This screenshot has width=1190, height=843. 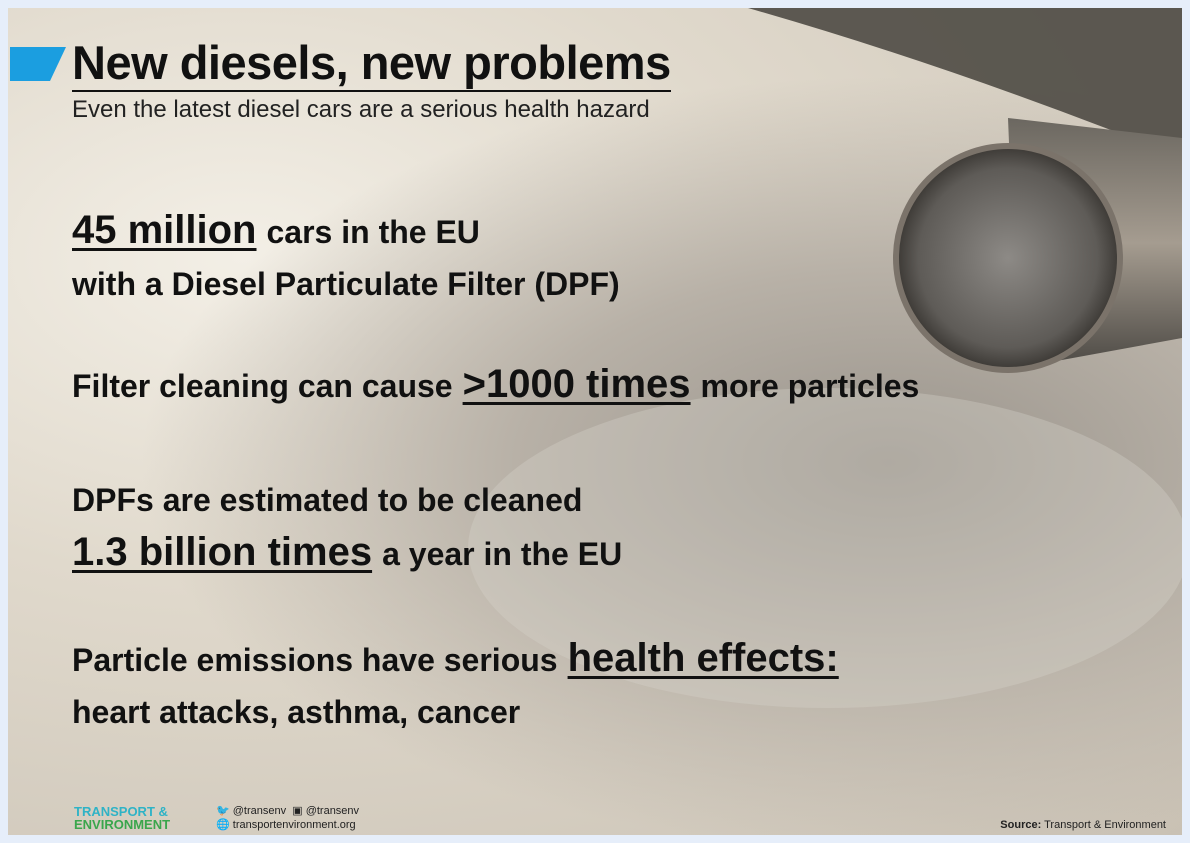 I want to click on fact-line: 1.3 billion times a year in the EU, so click(x=352, y=553).